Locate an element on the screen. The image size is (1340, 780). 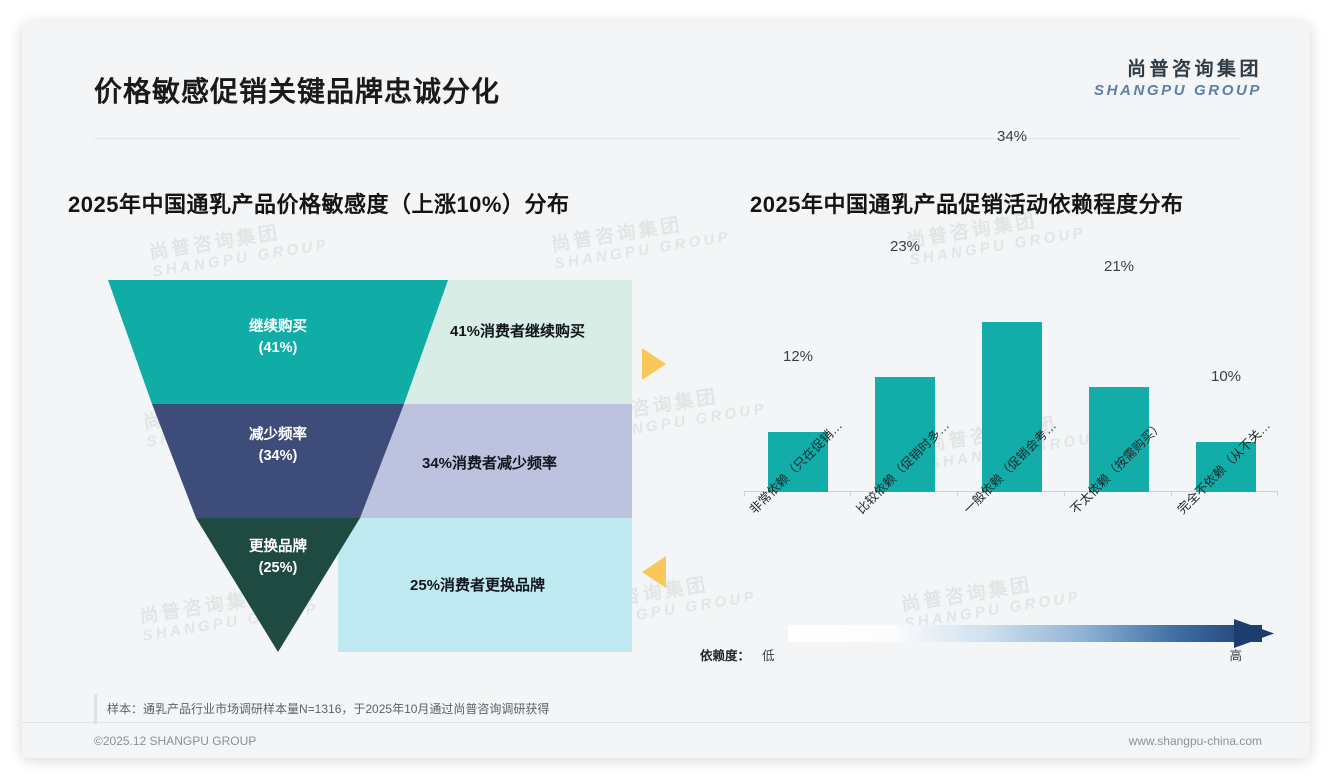
copyright-text: ©2025.12 SHANGPU GROUP is located at coordinates (175, 741).